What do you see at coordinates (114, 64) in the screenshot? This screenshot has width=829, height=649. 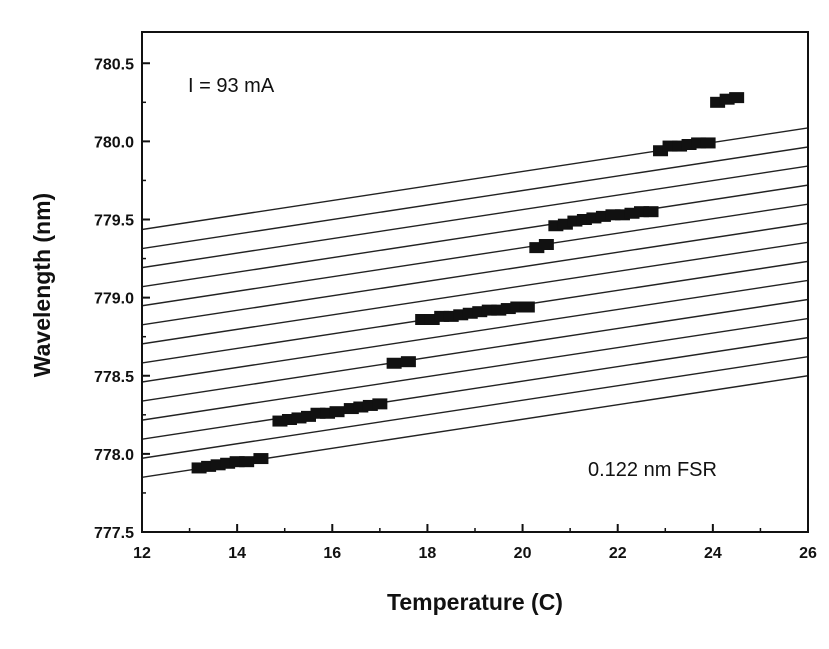 I see `y-tick-label: 780.5` at bounding box center [114, 64].